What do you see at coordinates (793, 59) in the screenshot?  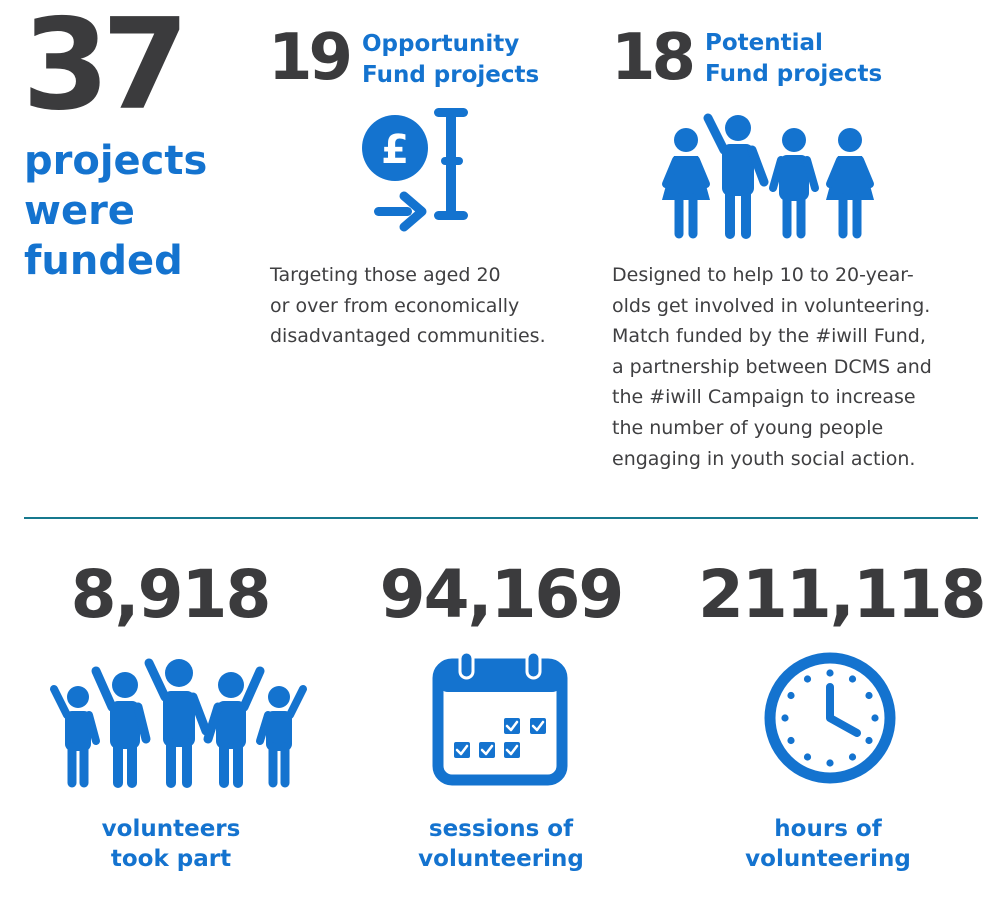 I see `potential-title: Potential Fund projects` at bounding box center [793, 59].